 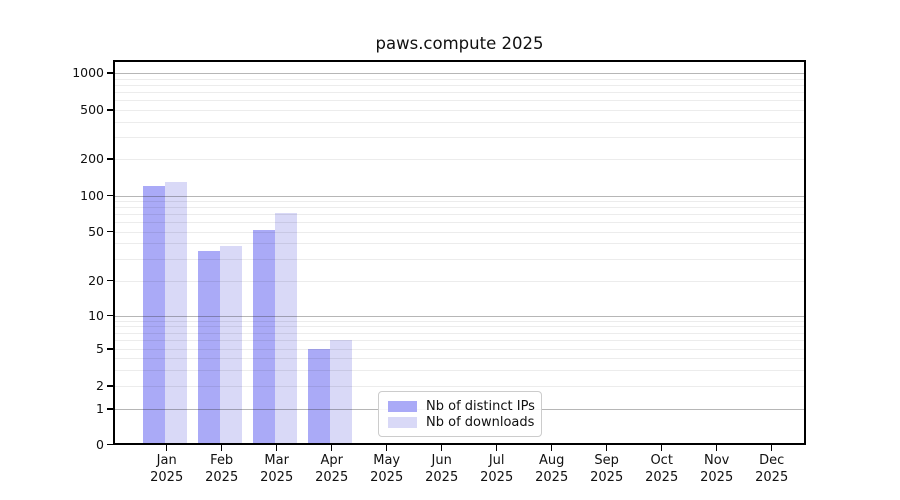 I want to click on x-tick-label-jun: Jun 2025, so click(x=442, y=469).